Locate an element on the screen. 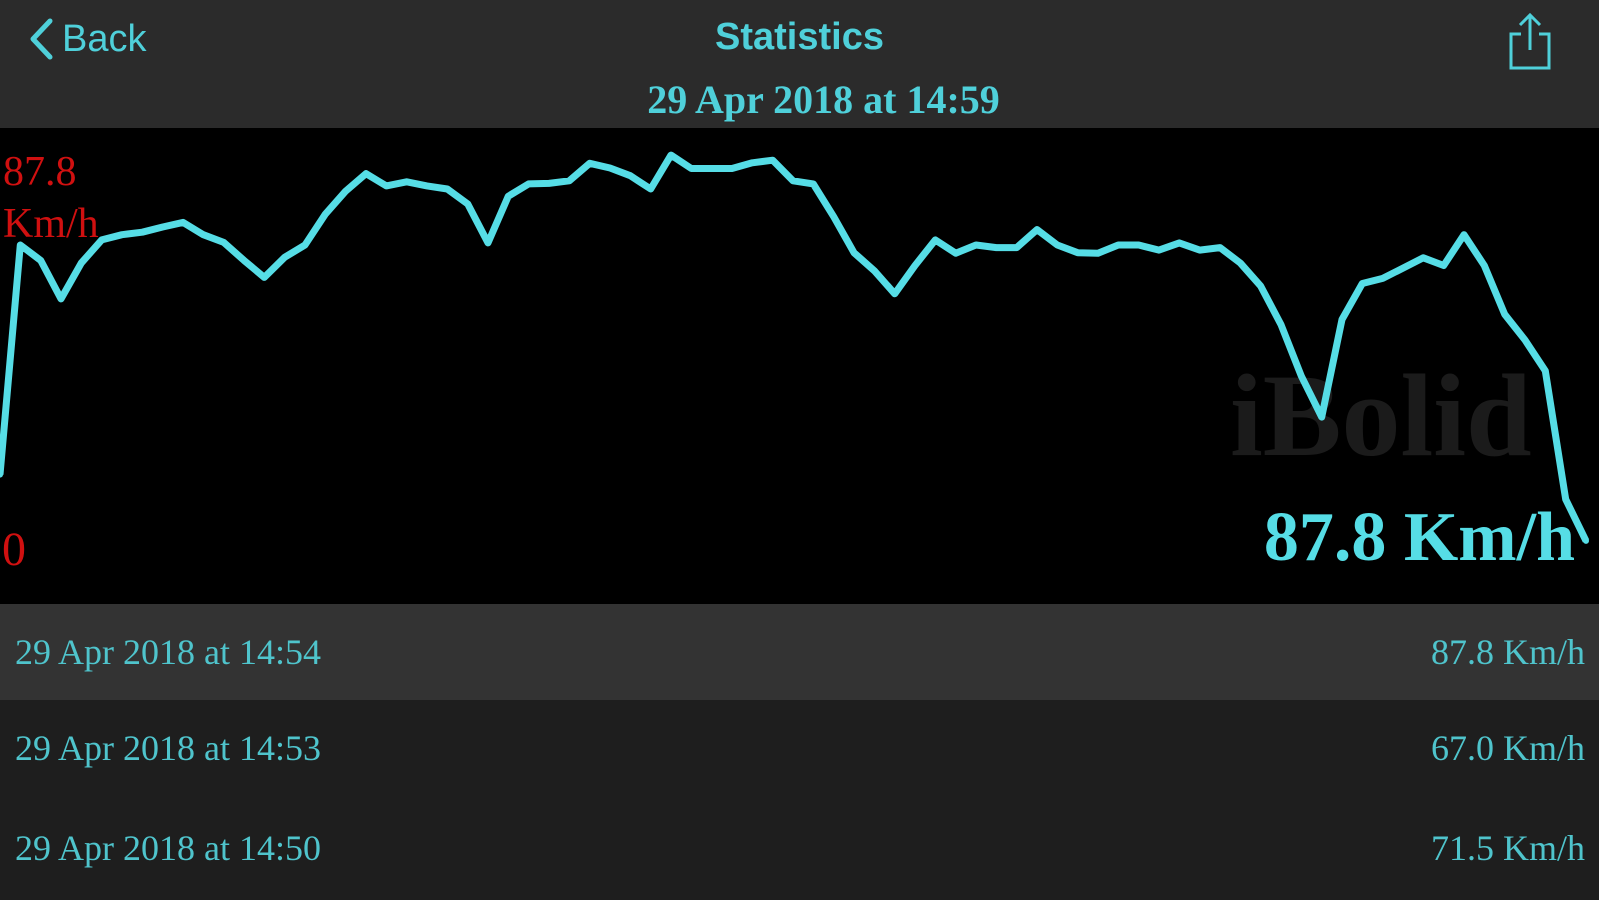 The height and width of the screenshot is (900, 1599). record-date: 29 Apr 2018 at 14:50 is located at coordinates (168, 848).